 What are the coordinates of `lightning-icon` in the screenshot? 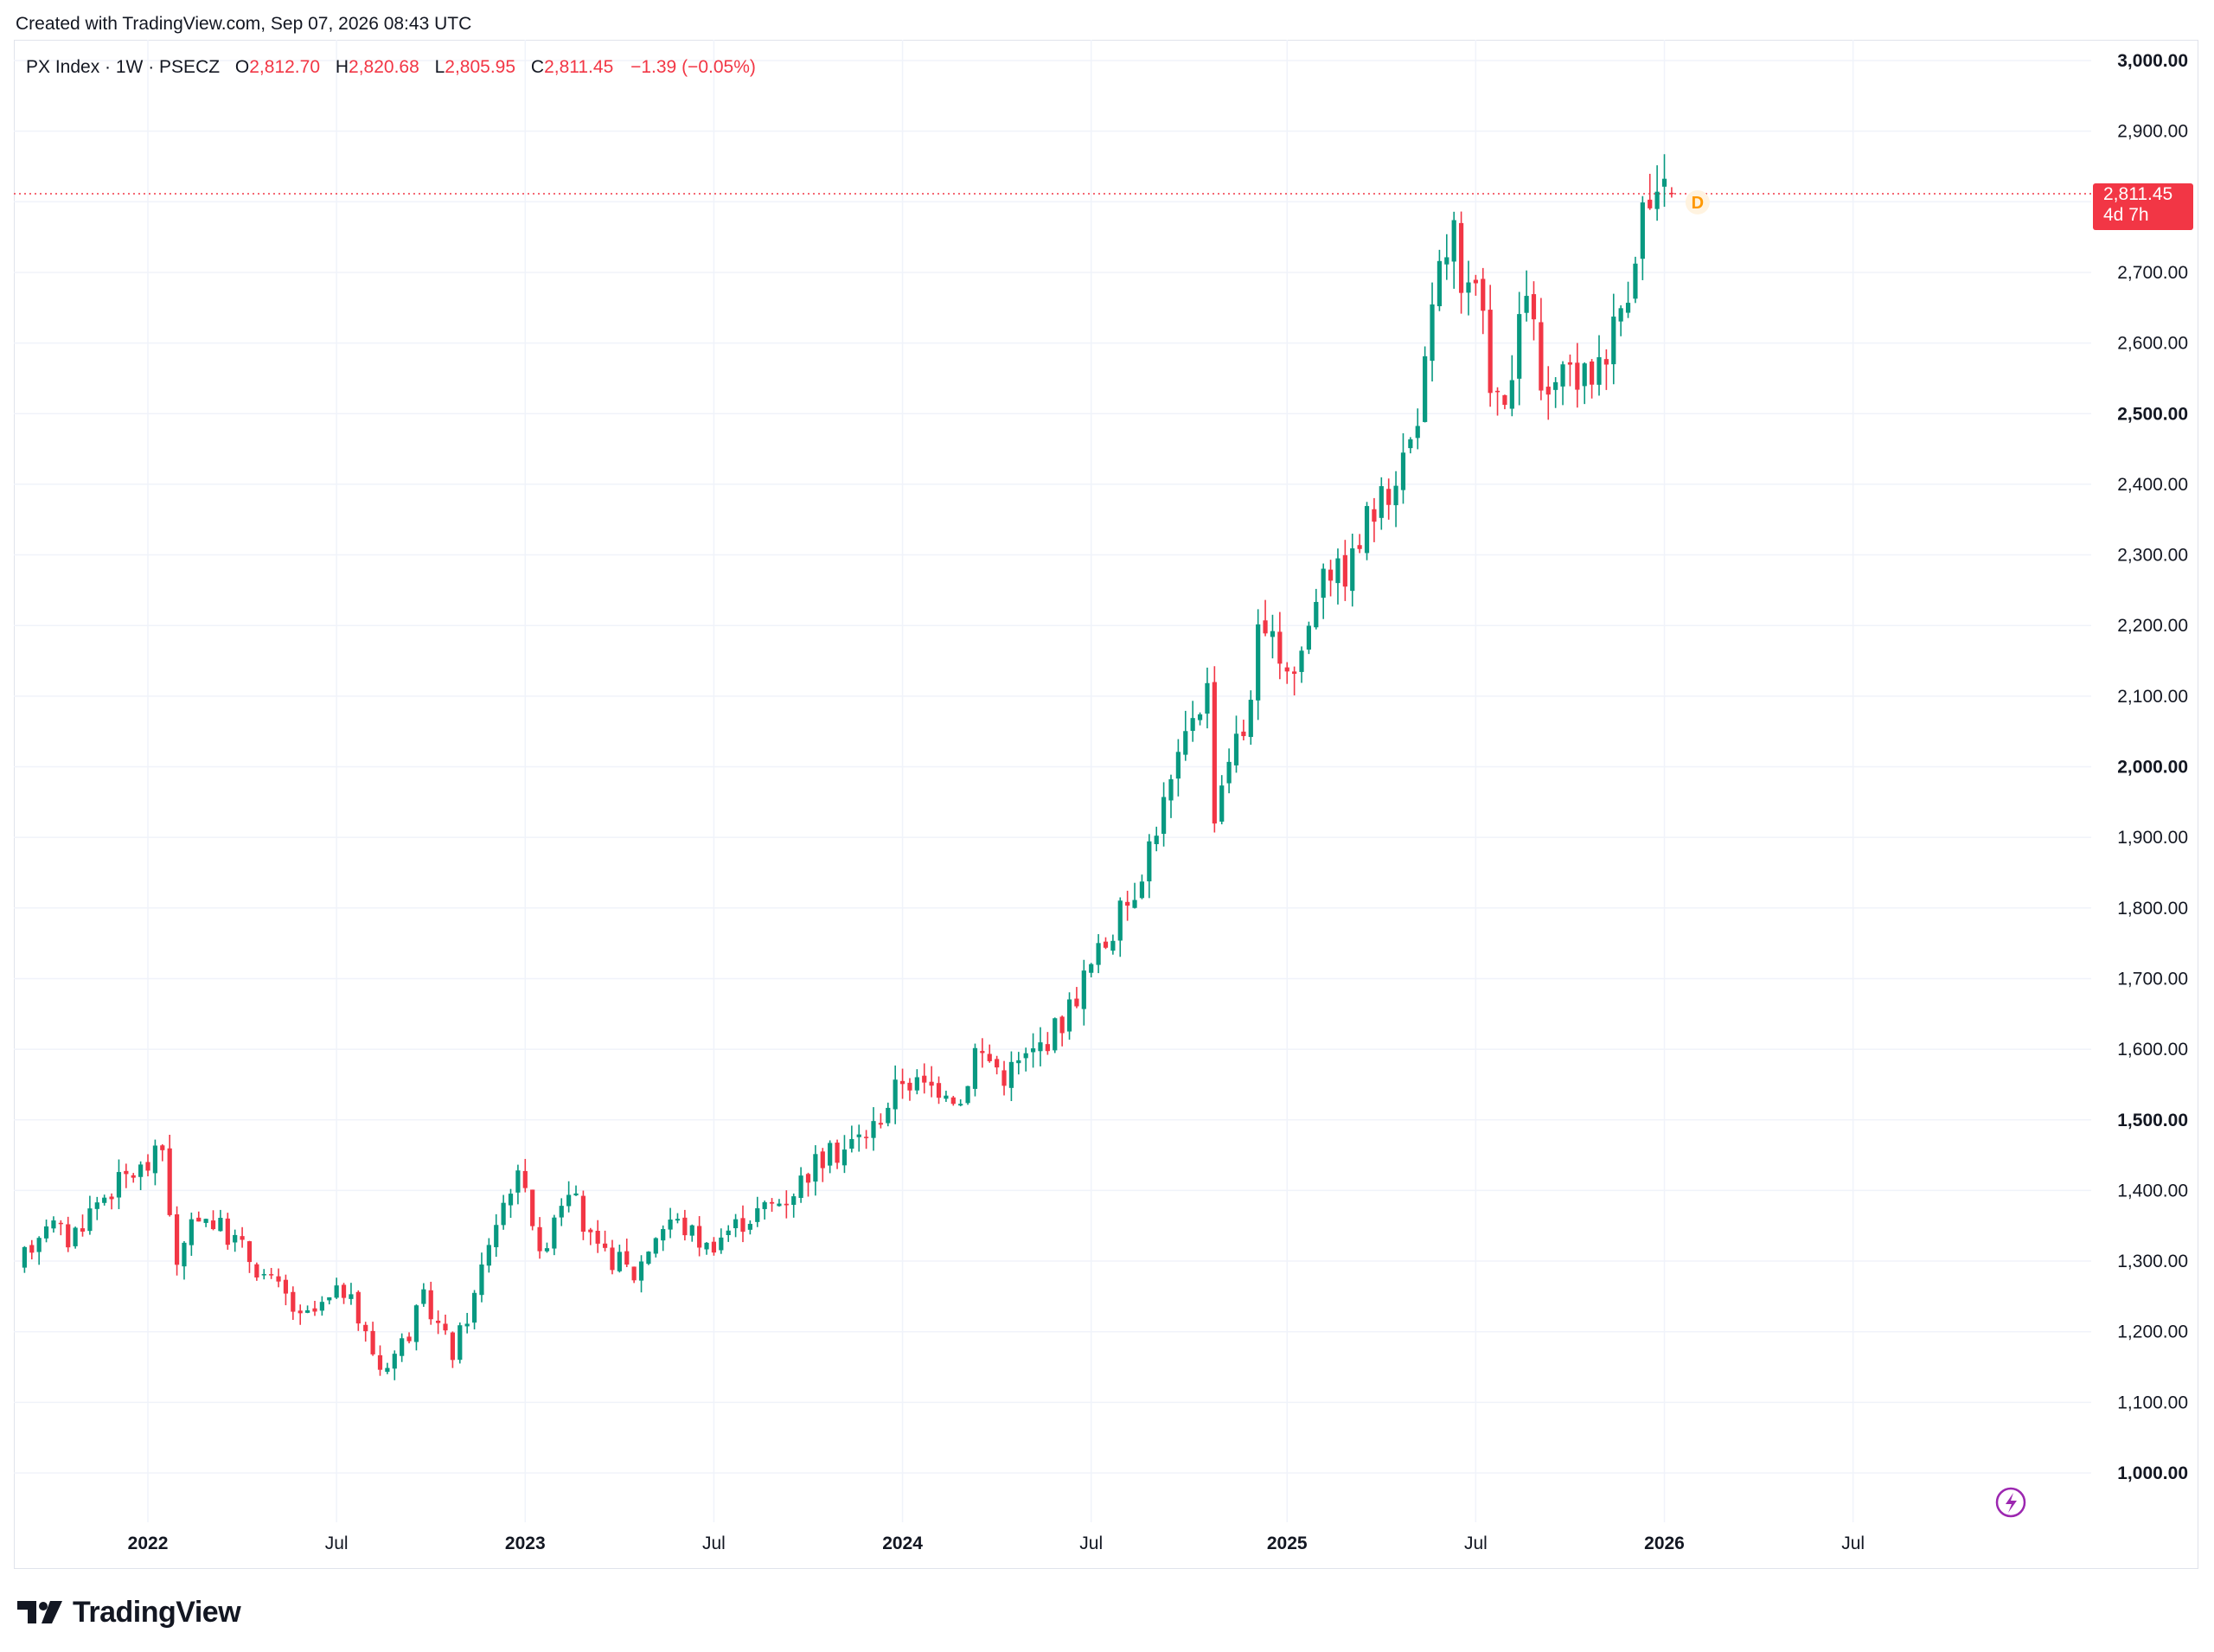 It's located at (2010, 1502).